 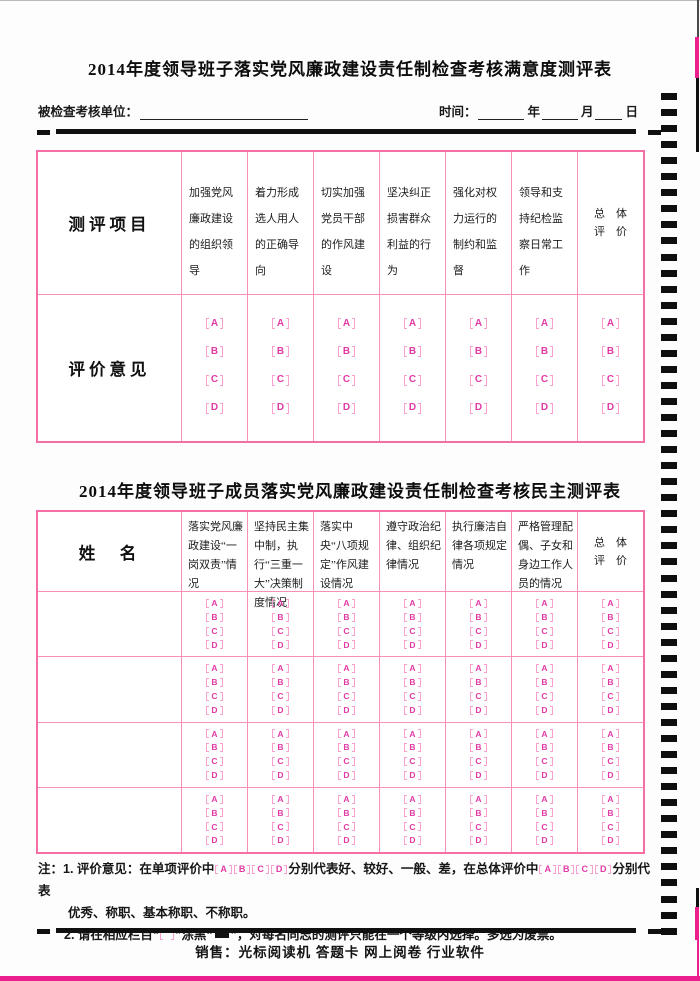 What do you see at coordinates (609, 113) in the screenshot?
I see `day-input-line` at bounding box center [609, 113].